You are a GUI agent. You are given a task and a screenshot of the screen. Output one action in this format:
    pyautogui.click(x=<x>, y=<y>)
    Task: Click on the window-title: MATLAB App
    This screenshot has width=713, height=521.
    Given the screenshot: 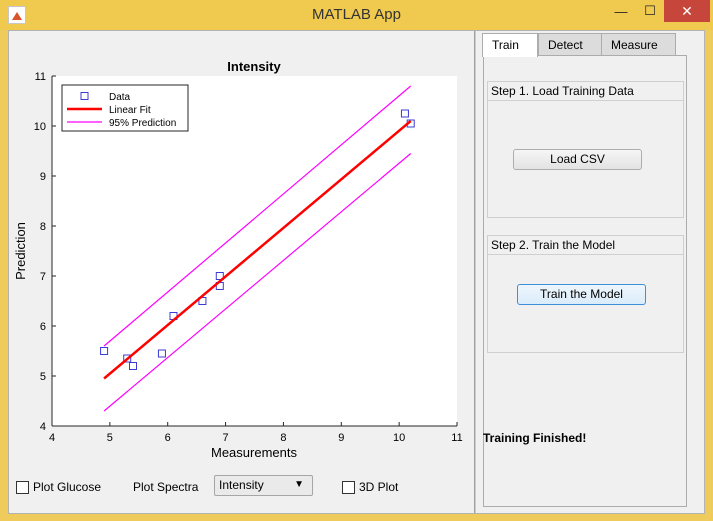 What is the action you would take?
    pyautogui.click(x=356, y=14)
    